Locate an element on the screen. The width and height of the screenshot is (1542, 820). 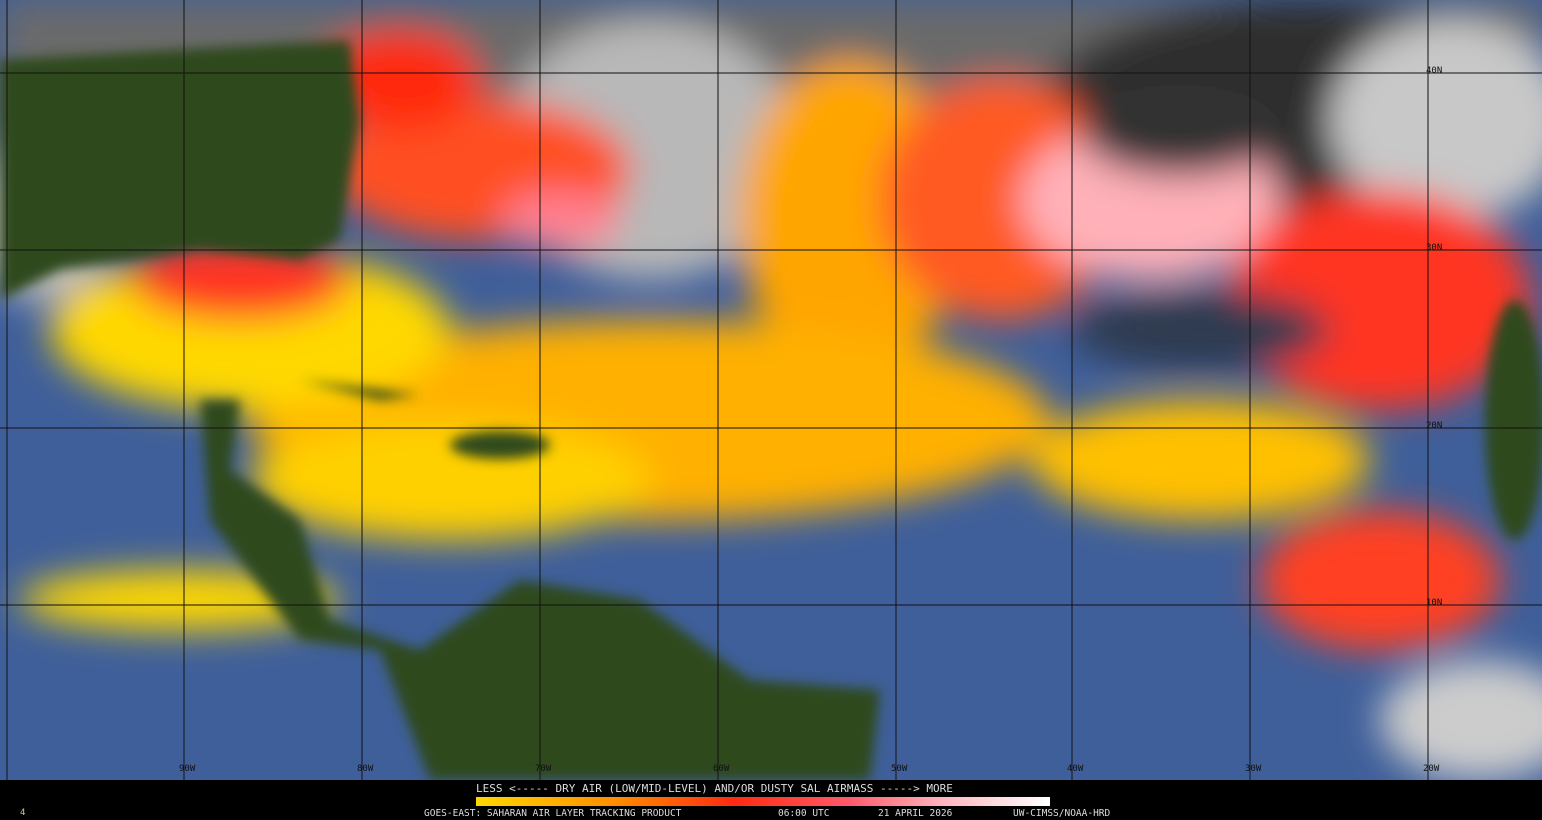
lon-label: 70W is located at coordinates (543, 769).